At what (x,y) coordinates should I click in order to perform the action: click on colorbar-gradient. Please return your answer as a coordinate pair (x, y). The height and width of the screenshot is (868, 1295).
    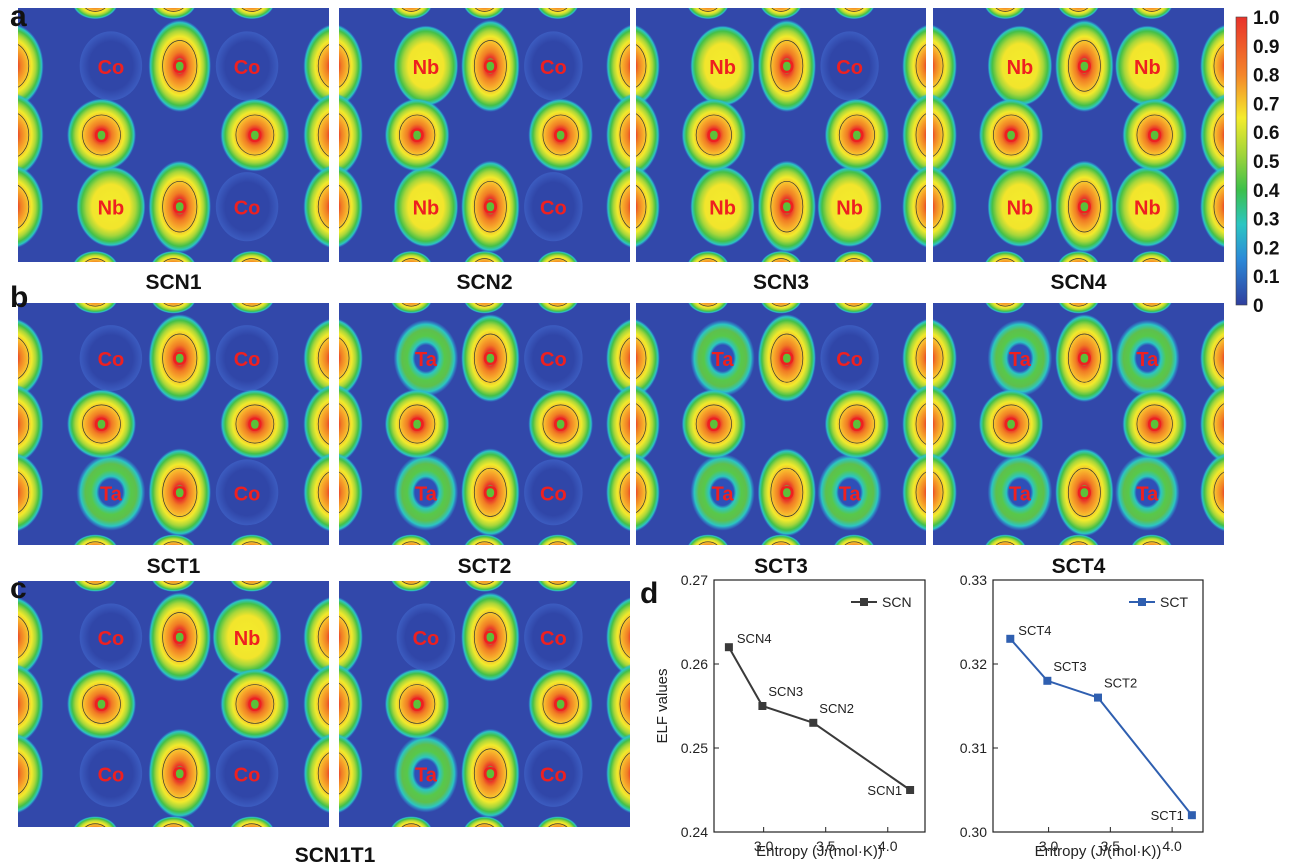
    Looking at the image, I should click on (1241, 161).